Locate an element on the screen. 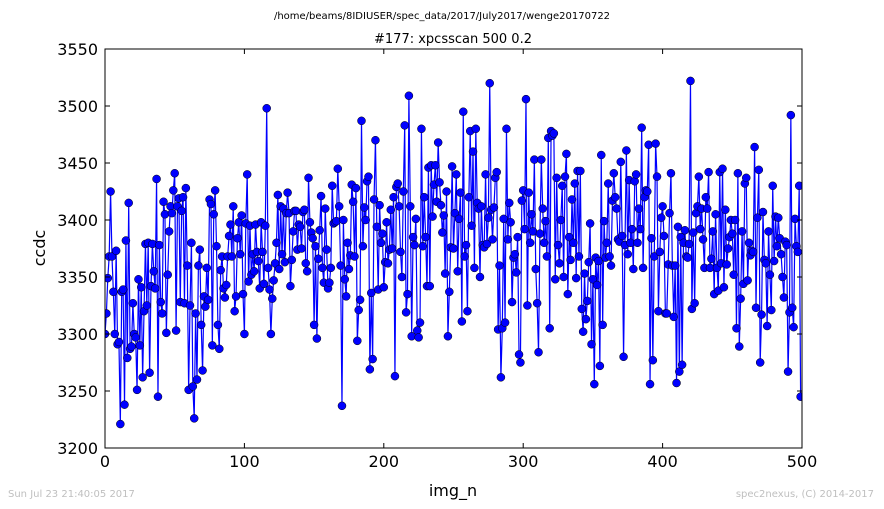 This screenshot has width=884, height=509. y-tick-label: 3500 is located at coordinates (77, 106).